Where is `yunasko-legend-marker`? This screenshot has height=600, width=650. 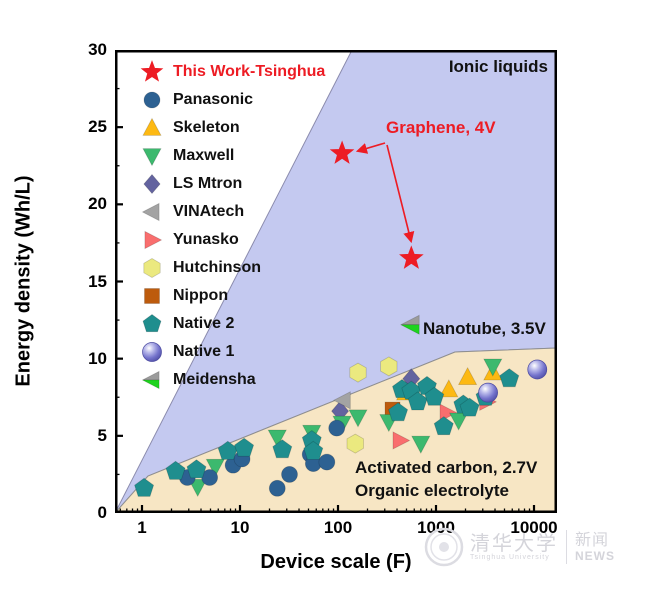 yunasko-legend-marker is located at coordinates (153, 240).